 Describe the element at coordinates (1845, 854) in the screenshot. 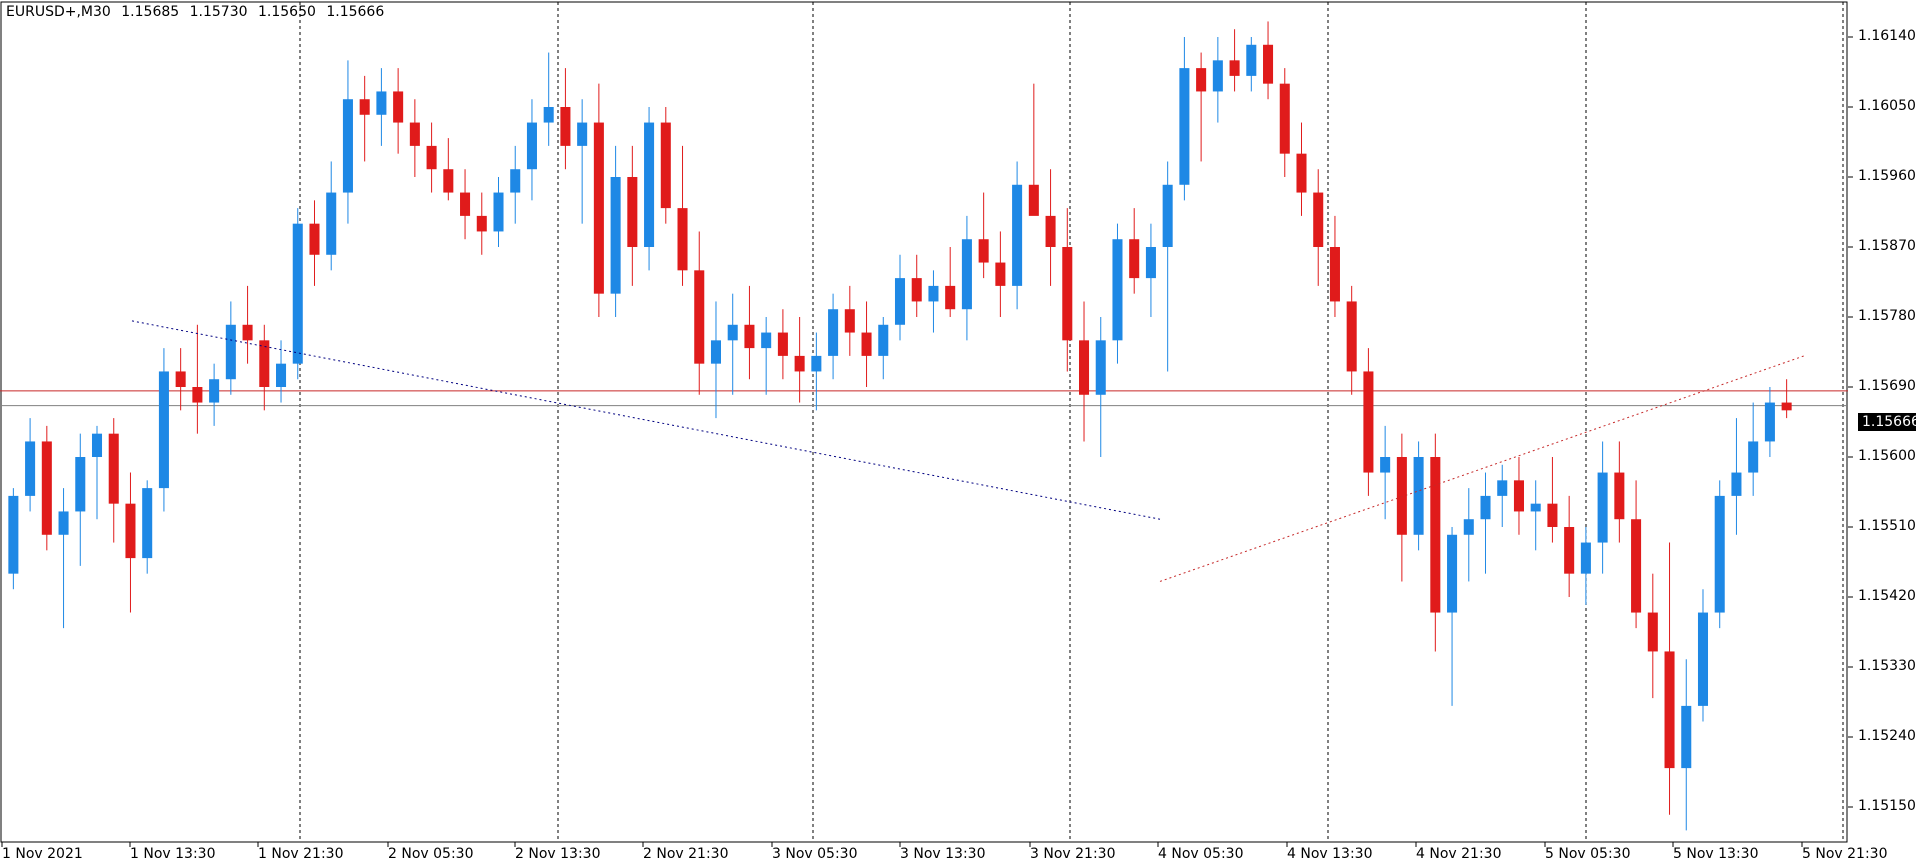

I see `time-tick-label: 5 Nov 21:30` at that location.